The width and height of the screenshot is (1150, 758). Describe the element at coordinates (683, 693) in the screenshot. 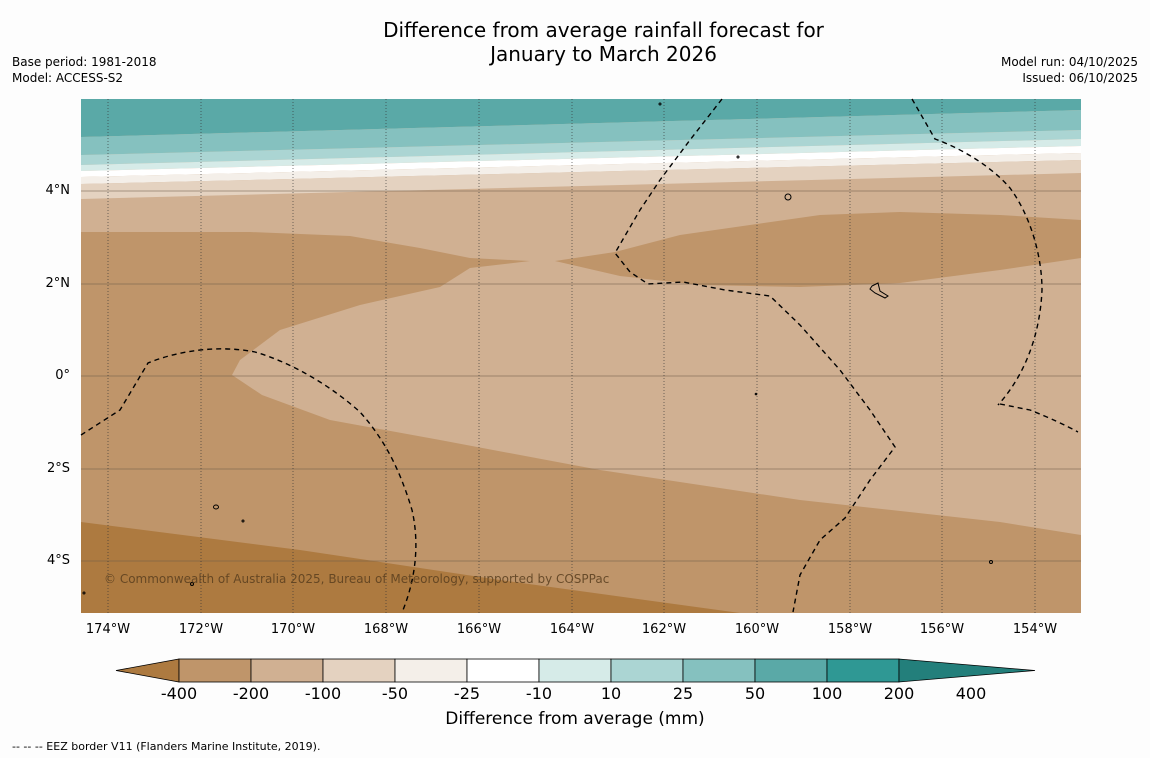

I see `colorbar-tick-label: 25` at that location.